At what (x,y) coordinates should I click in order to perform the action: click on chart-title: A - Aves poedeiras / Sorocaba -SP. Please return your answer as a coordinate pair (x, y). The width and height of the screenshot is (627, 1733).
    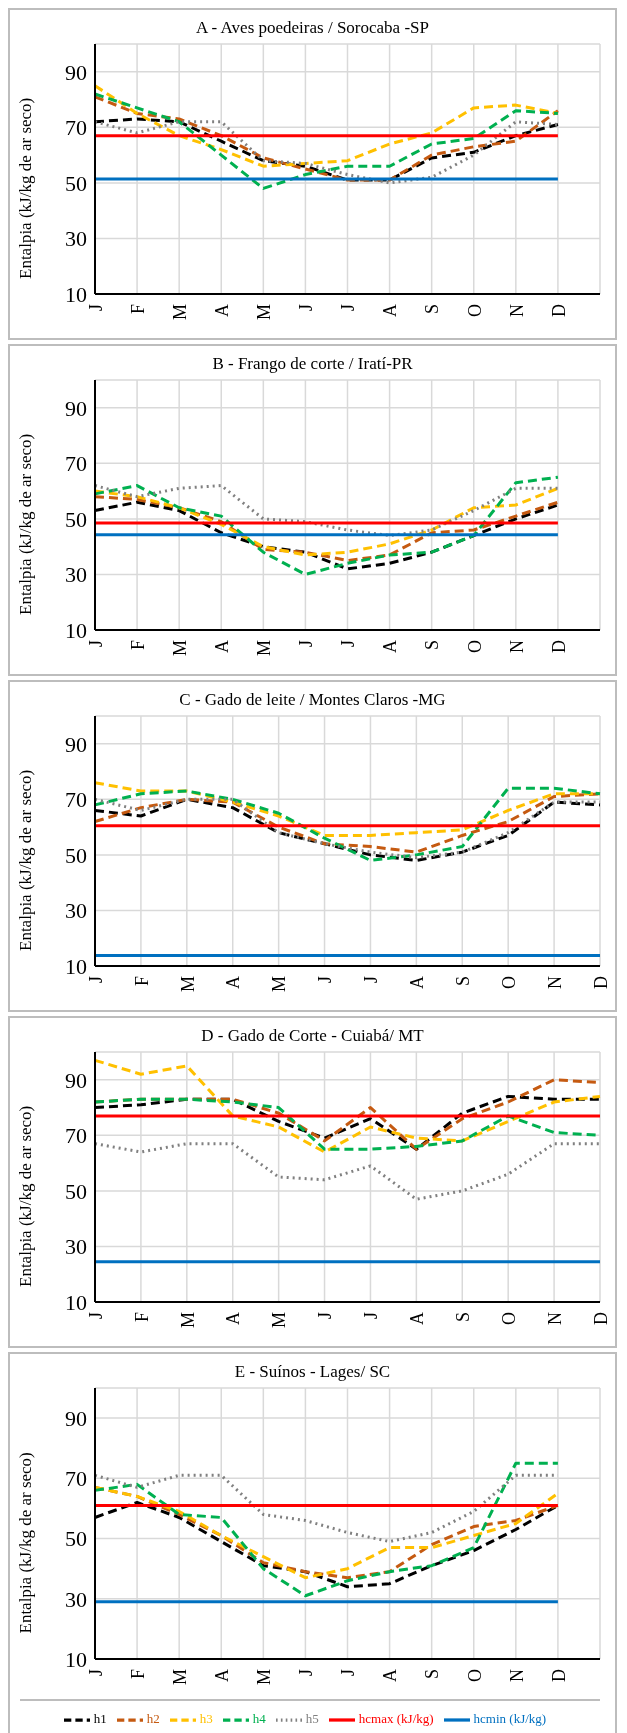
    Looking at the image, I should click on (312, 28).